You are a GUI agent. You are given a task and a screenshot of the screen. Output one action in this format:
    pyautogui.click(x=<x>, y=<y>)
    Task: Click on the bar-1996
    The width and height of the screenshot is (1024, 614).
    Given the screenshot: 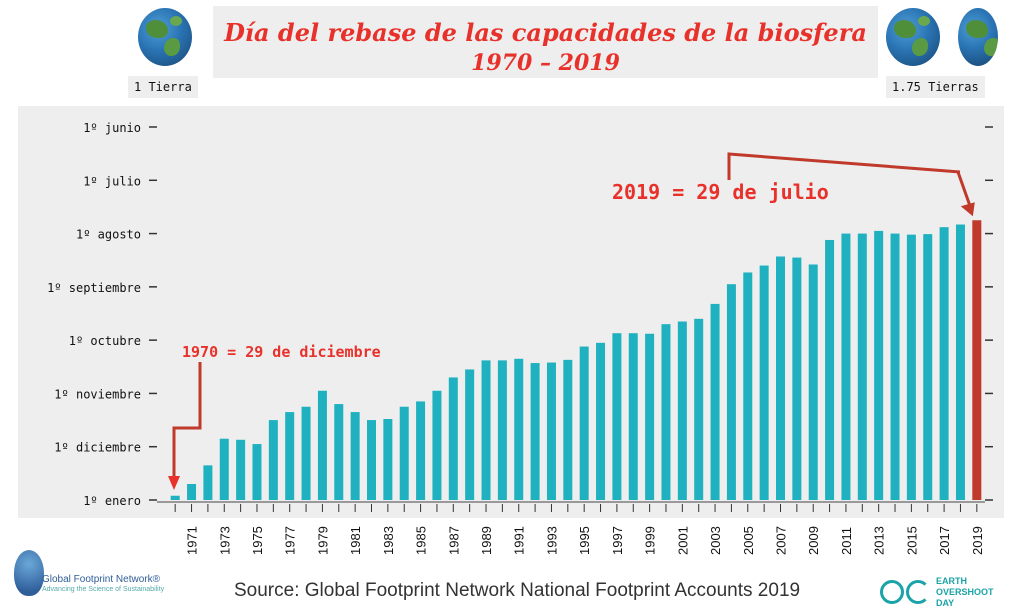 What is the action you would take?
    pyautogui.click(x=601, y=421)
    